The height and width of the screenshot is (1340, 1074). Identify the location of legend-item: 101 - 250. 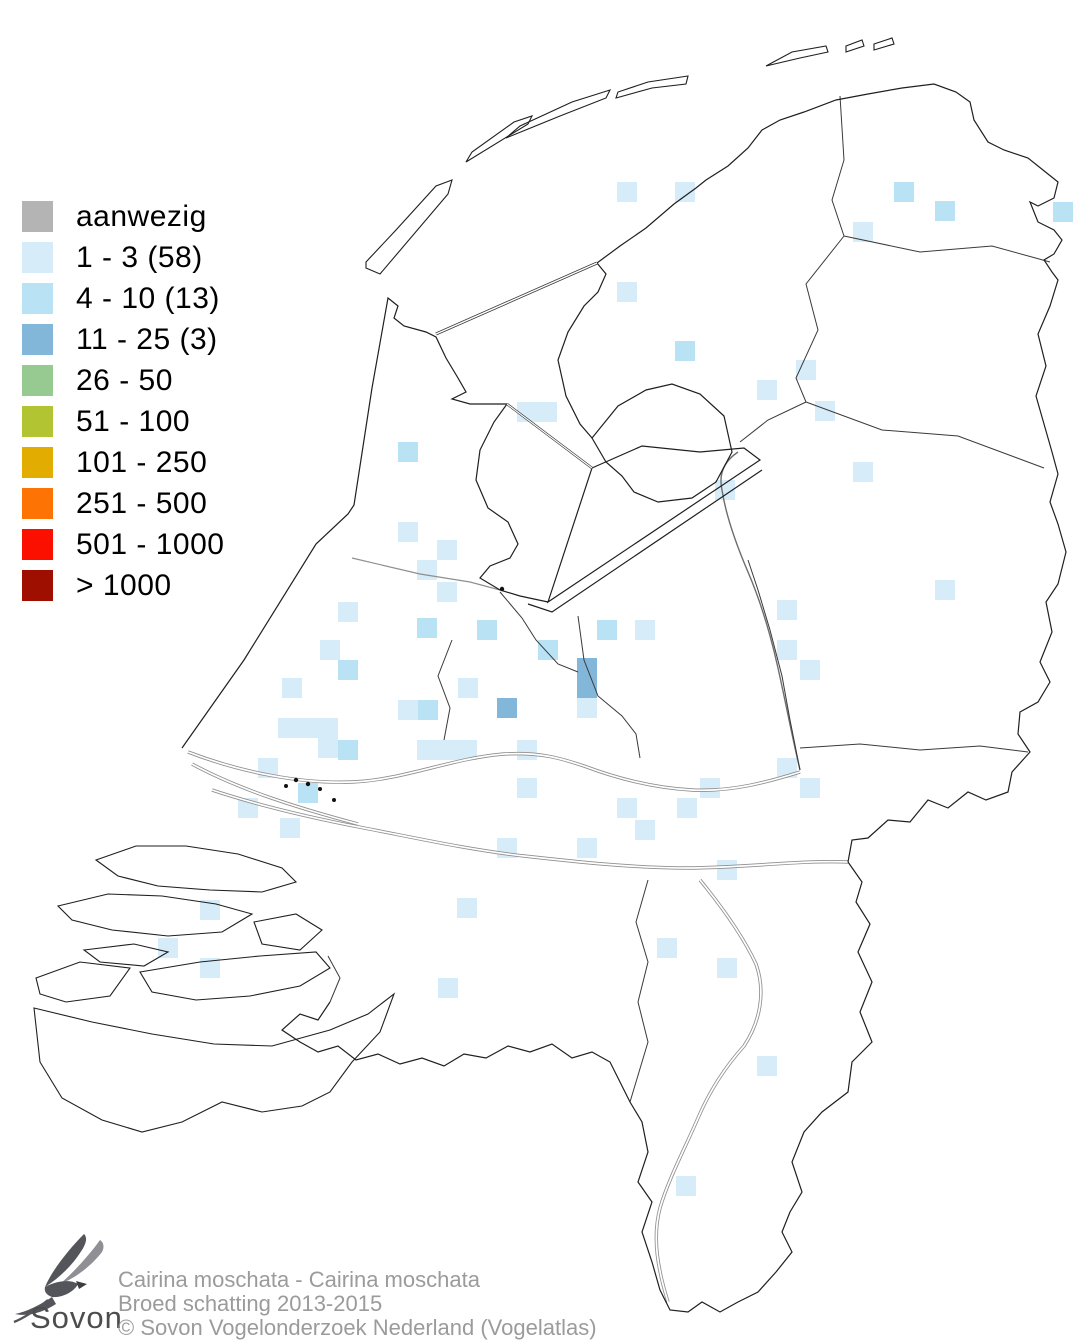
(123, 462).